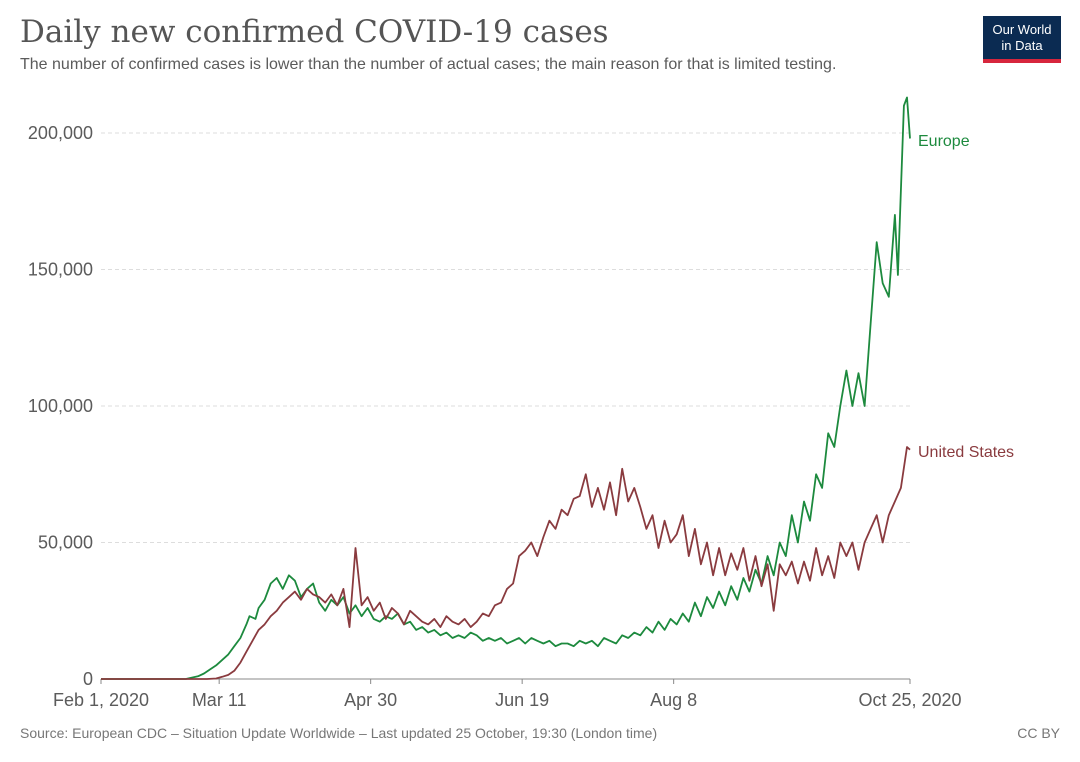  I want to click on y-tick-label: 200,000, so click(60, 133).